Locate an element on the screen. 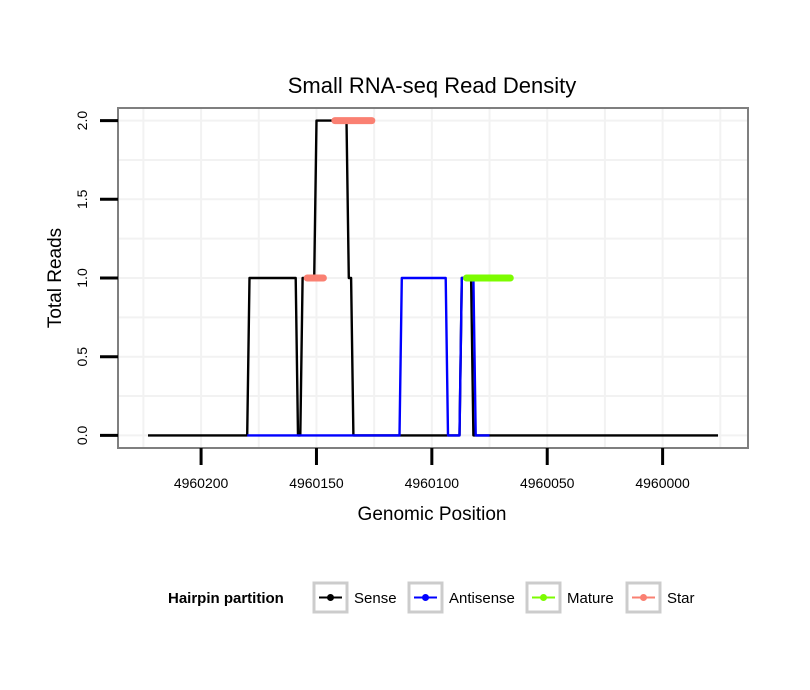  x-tick-label: 4960150 is located at coordinates (316, 483).